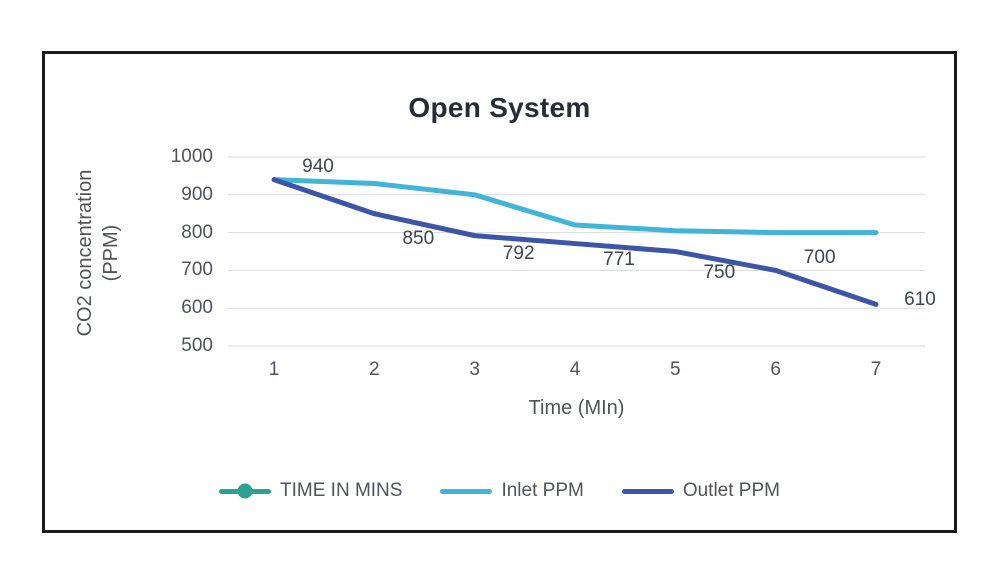 The height and width of the screenshot is (586, 1000). What do you see at coordinates (775, 369) in the screenshot?
I see `x-tick-label: 6` at bounding box center [775, 369].